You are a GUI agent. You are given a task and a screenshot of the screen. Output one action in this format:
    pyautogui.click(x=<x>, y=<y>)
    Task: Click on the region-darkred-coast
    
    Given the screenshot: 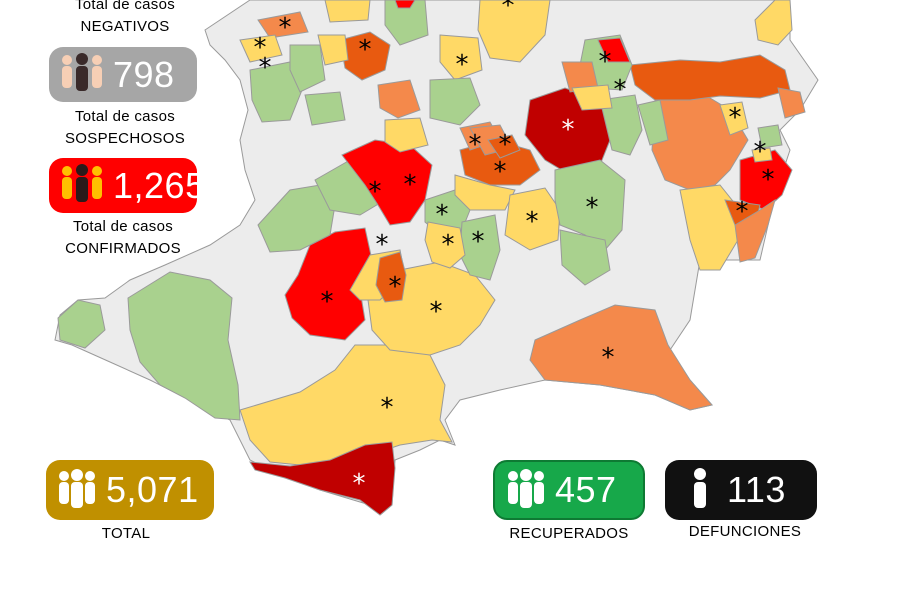 What is the action you would take?
    pyautogui.click(x=322, y=478)
    